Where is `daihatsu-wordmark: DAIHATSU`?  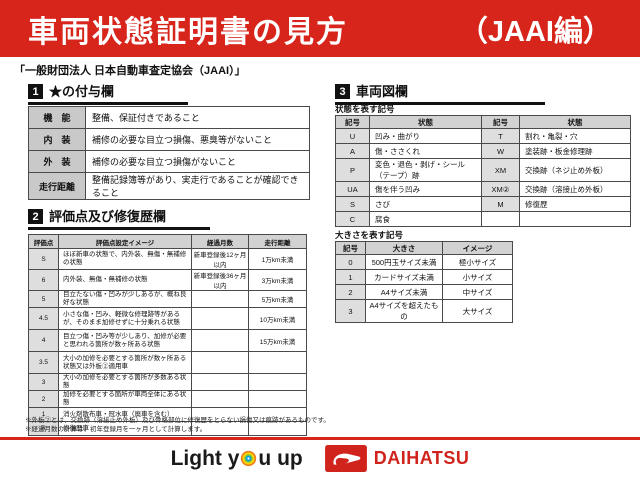
daihatsu-wordmark: DAIHATSU is located at coordinates (421, 458).